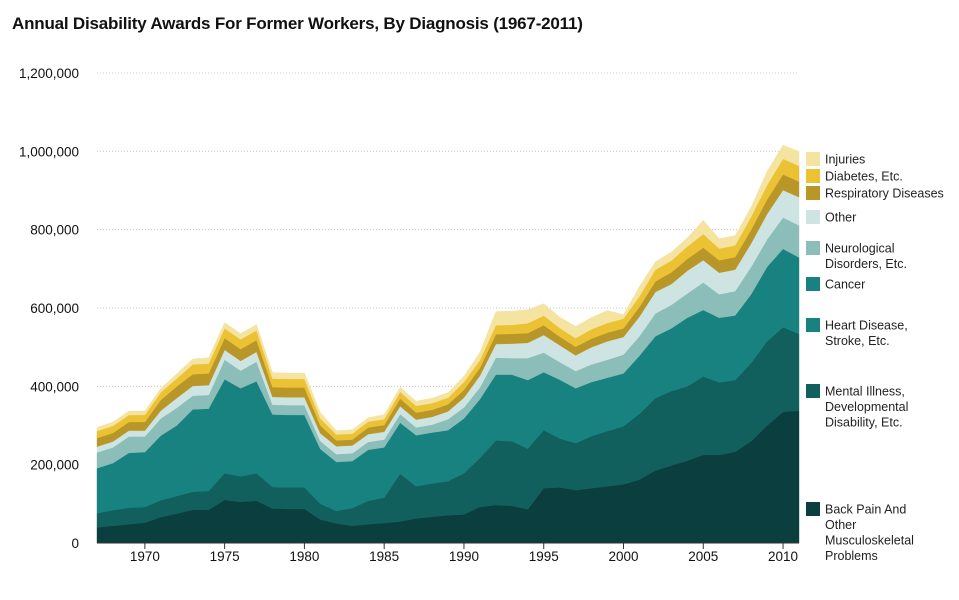  Describe the element at coordinates (225, 556) in the screenshot. I see `x-tick-label: 1975` at that location.